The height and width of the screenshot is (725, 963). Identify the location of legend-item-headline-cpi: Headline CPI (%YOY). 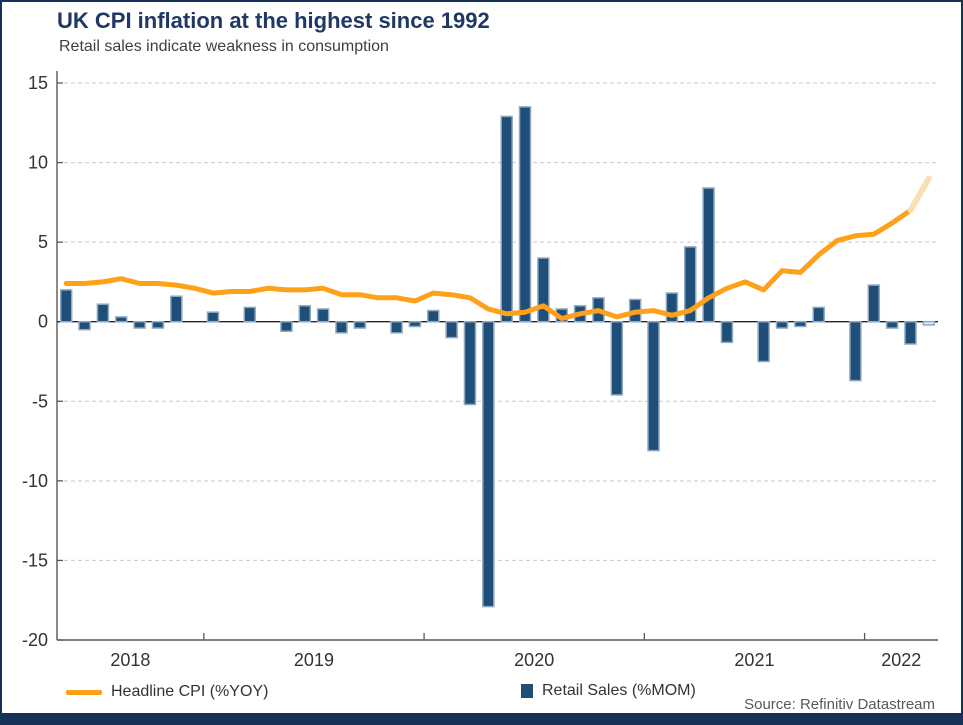
(167, 692).